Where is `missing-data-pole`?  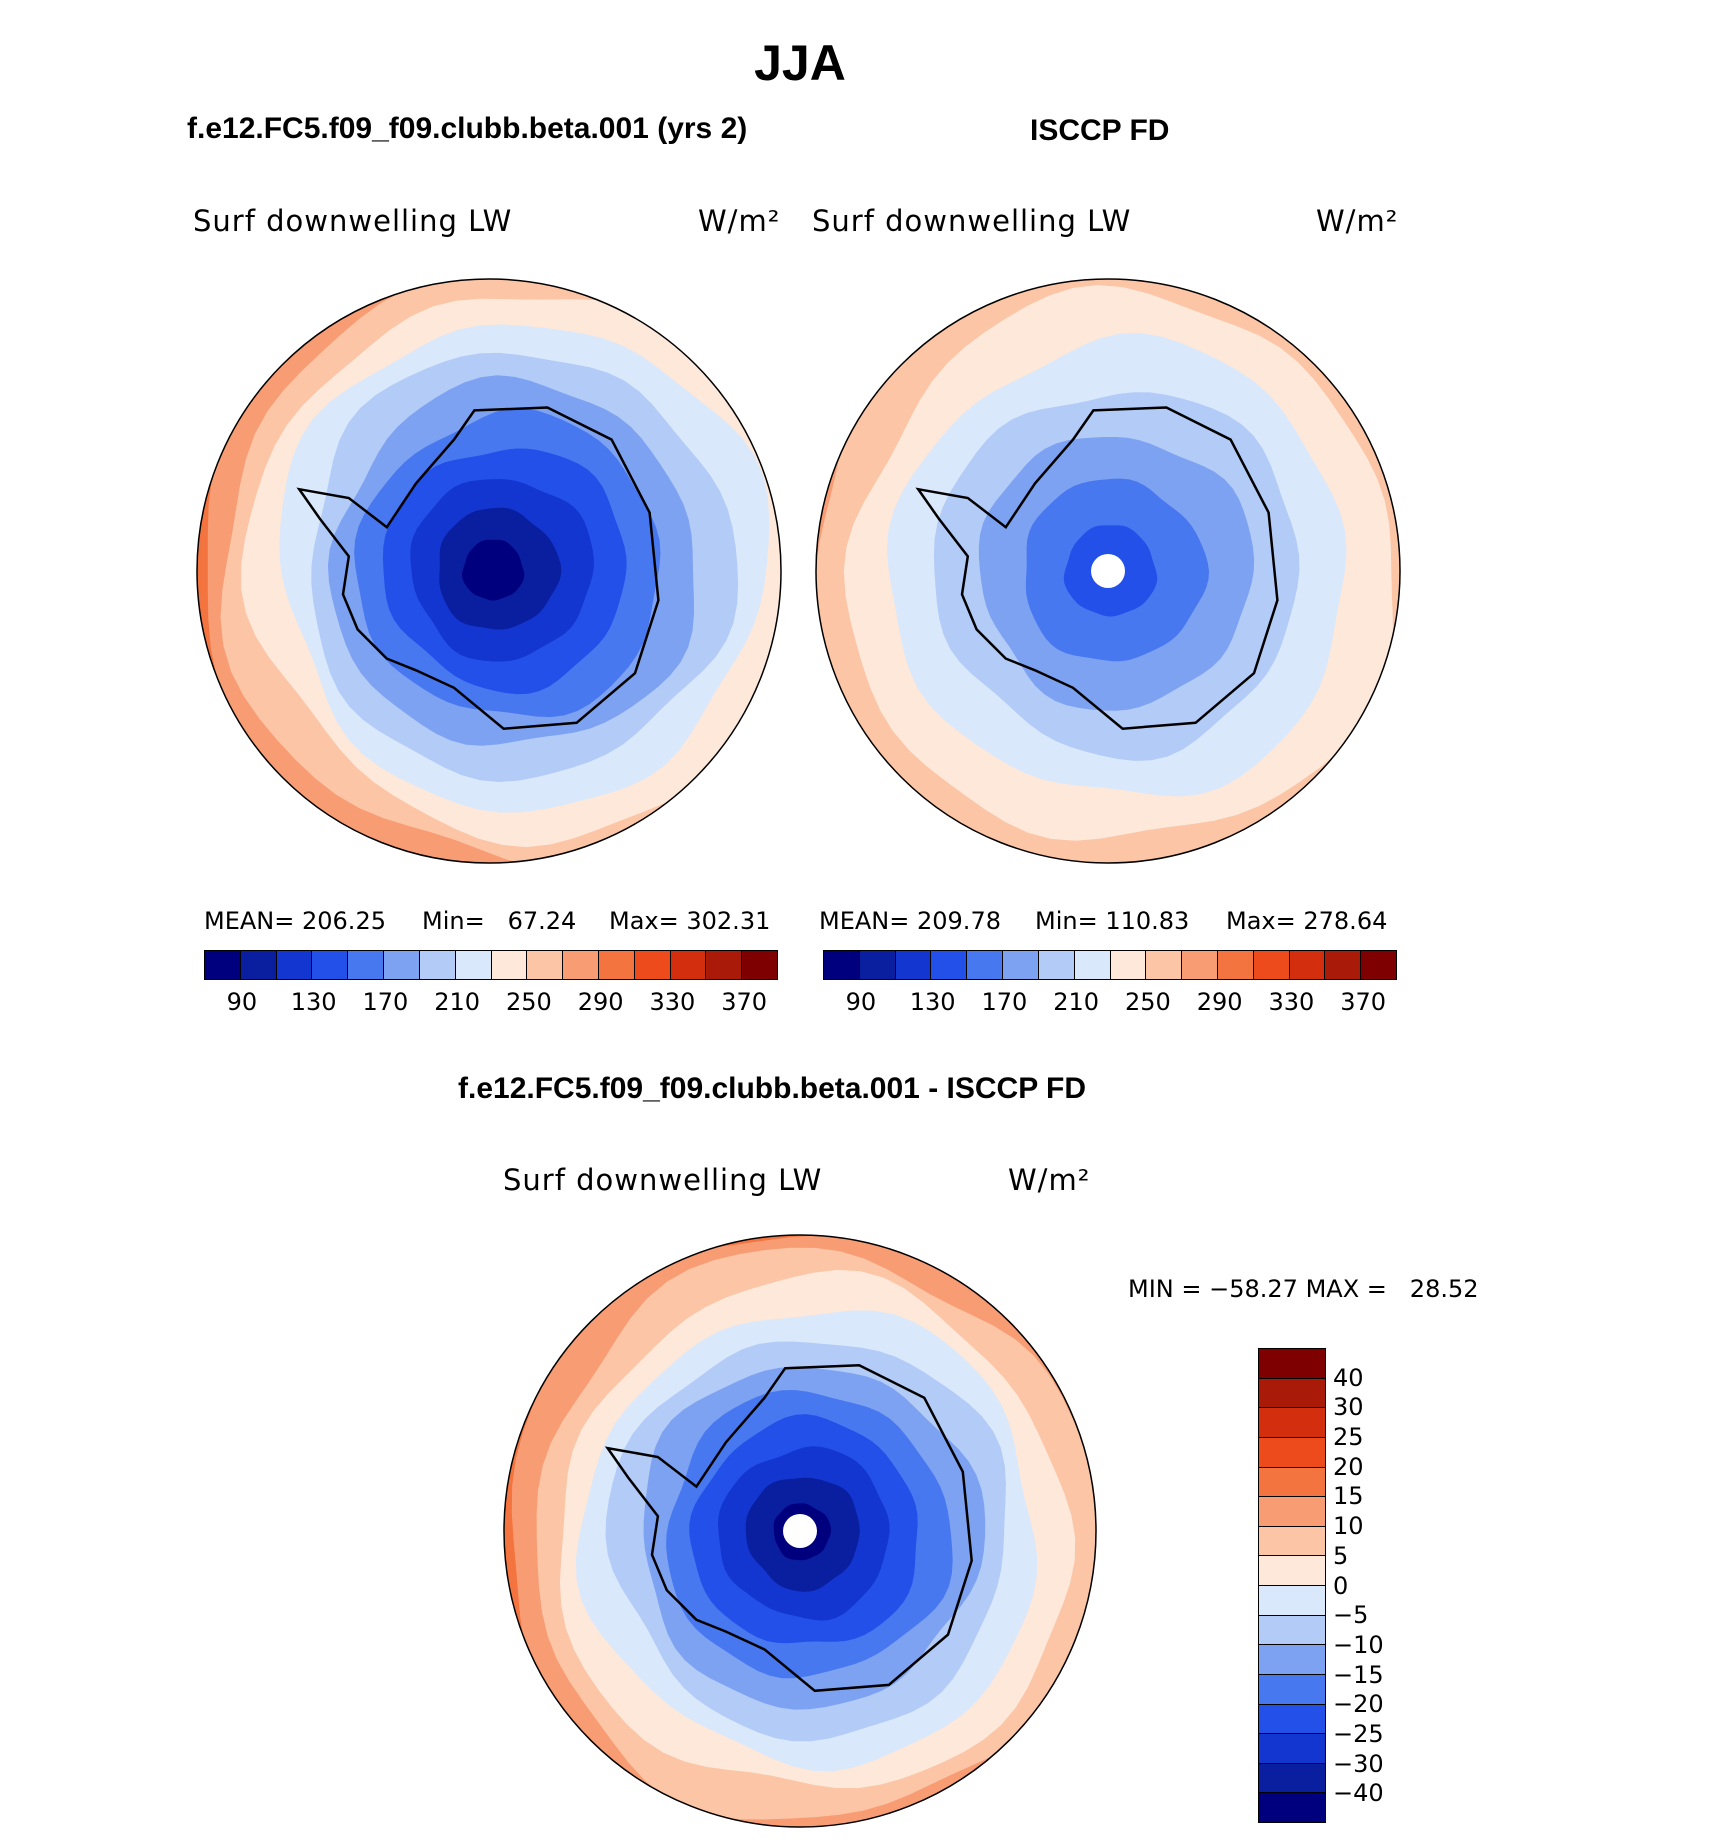
missing-data-pole is located at coordinates (800, 1531).